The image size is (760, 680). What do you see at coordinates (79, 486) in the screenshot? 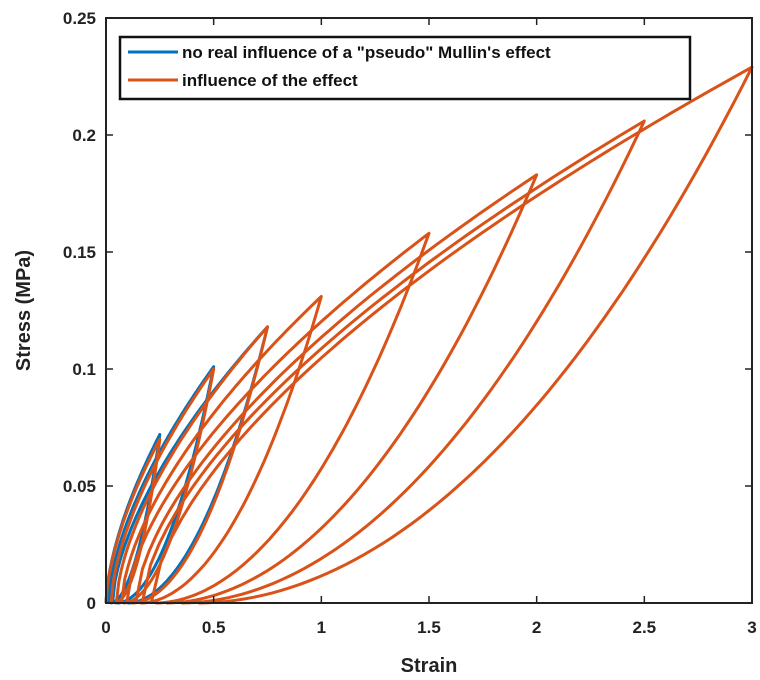
I see `y-tick-label: 0.05` at bounding box center [79, 486].